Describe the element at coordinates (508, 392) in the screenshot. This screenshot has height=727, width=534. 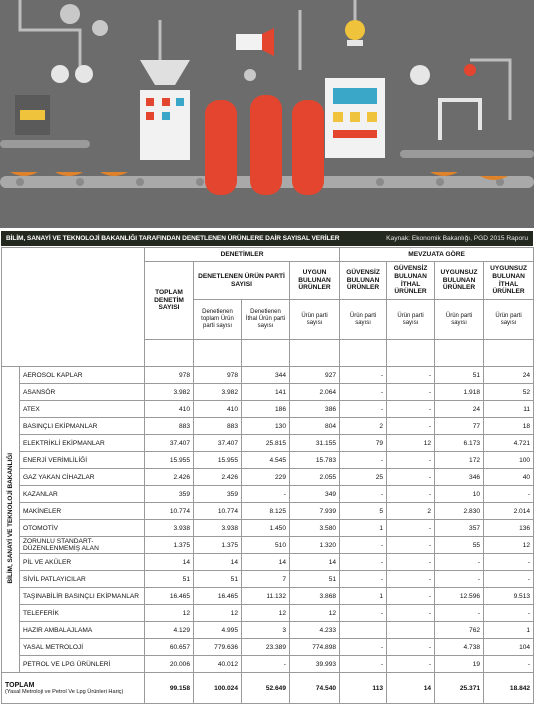
I see `cell: 52` at that location.